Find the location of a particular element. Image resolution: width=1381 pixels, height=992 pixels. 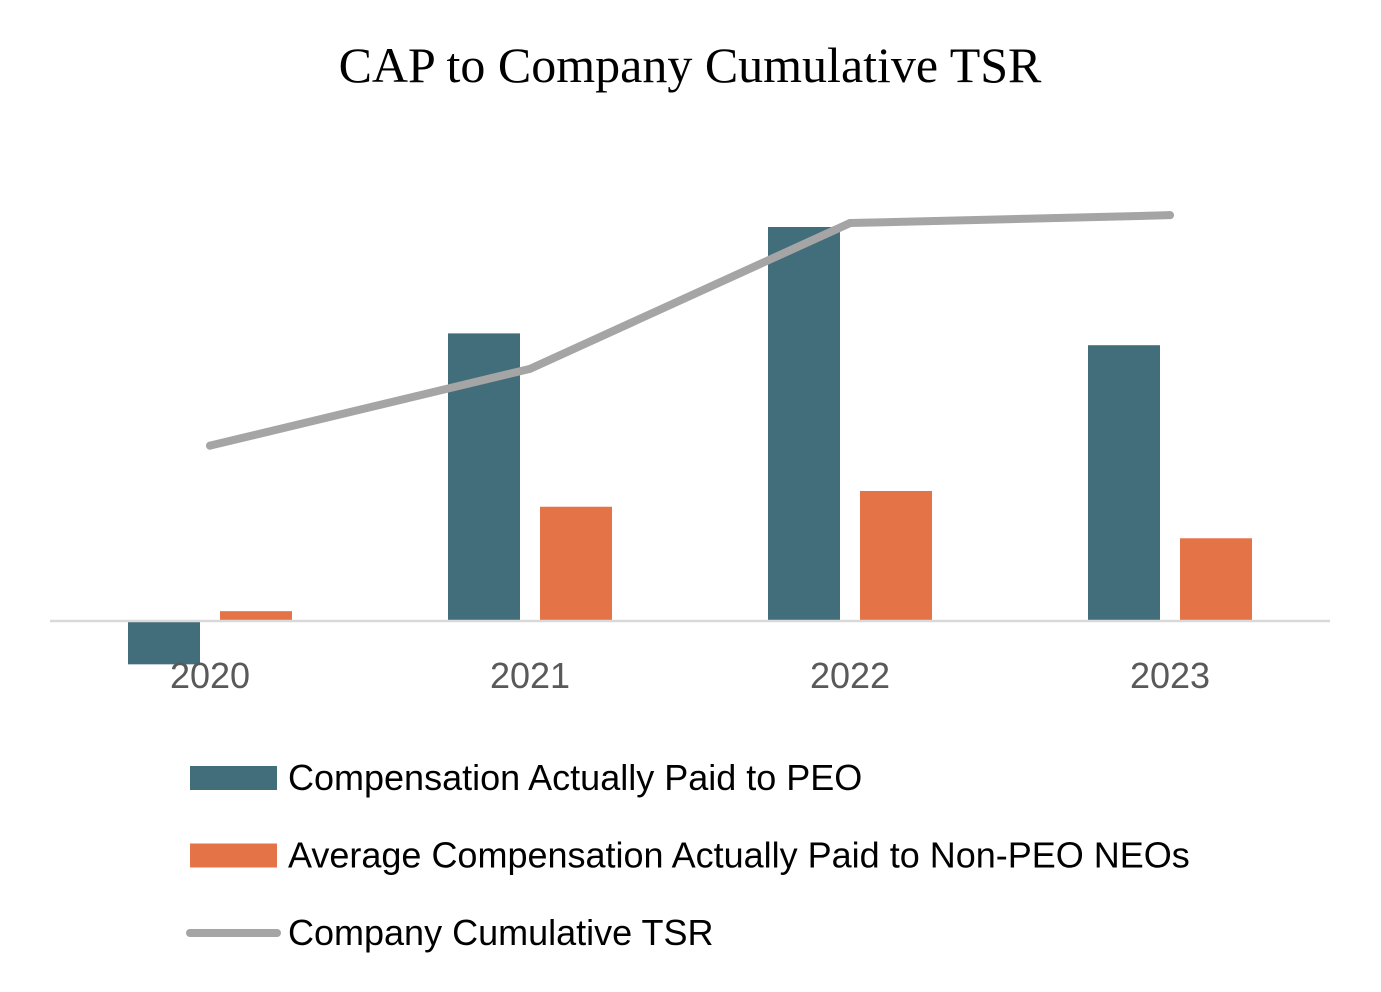

legend-label-3: Company Cumulative TSR is located at coordinates (501, 932).